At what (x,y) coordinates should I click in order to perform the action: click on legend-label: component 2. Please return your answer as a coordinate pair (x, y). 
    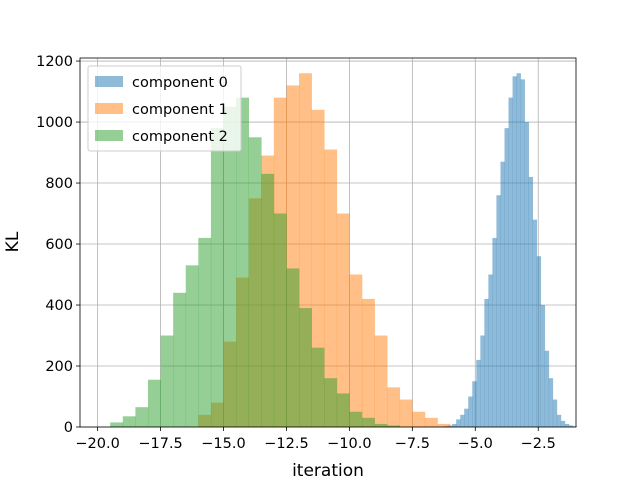
    Looking at the image, I should click on (180, 137).